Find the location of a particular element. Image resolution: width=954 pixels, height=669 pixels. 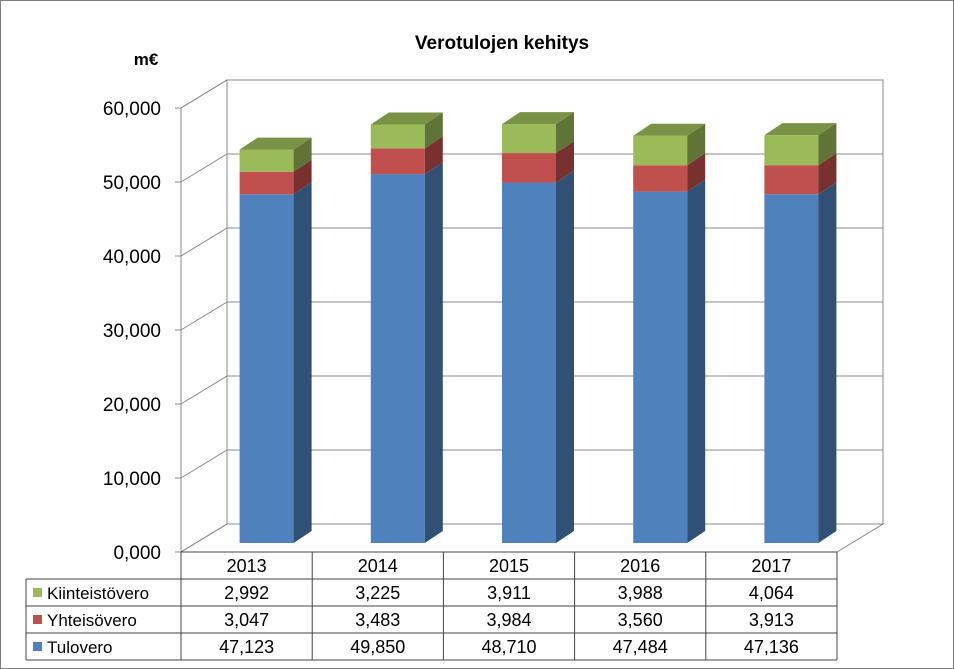

x-category-label: 2016 is located at coordinates (640, 566).